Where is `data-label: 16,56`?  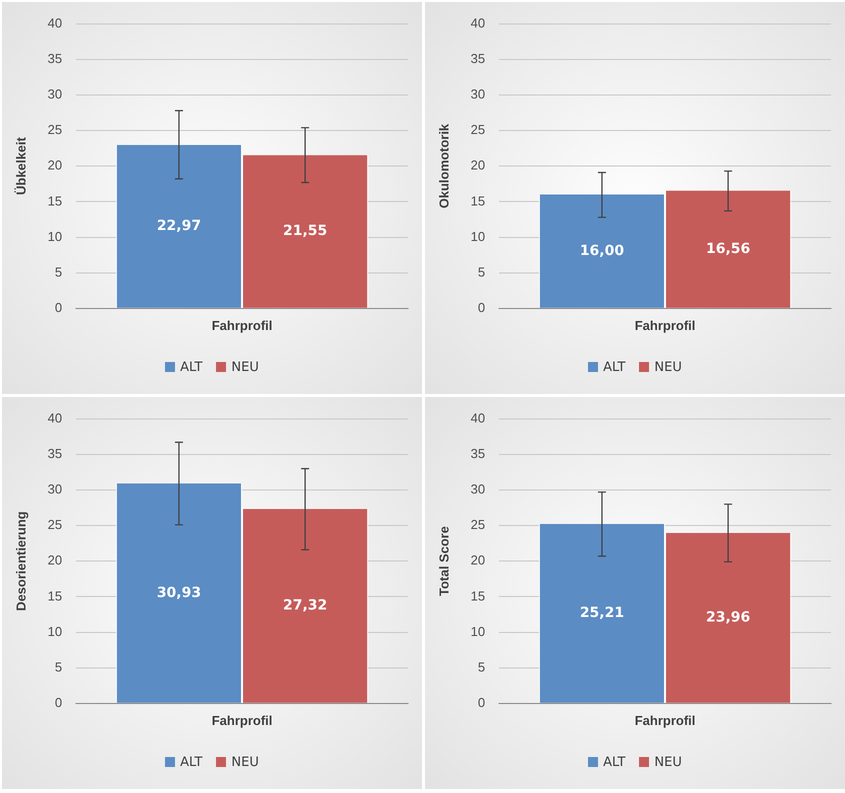
data-label: 16,56 is located at coordinates (728, 248).